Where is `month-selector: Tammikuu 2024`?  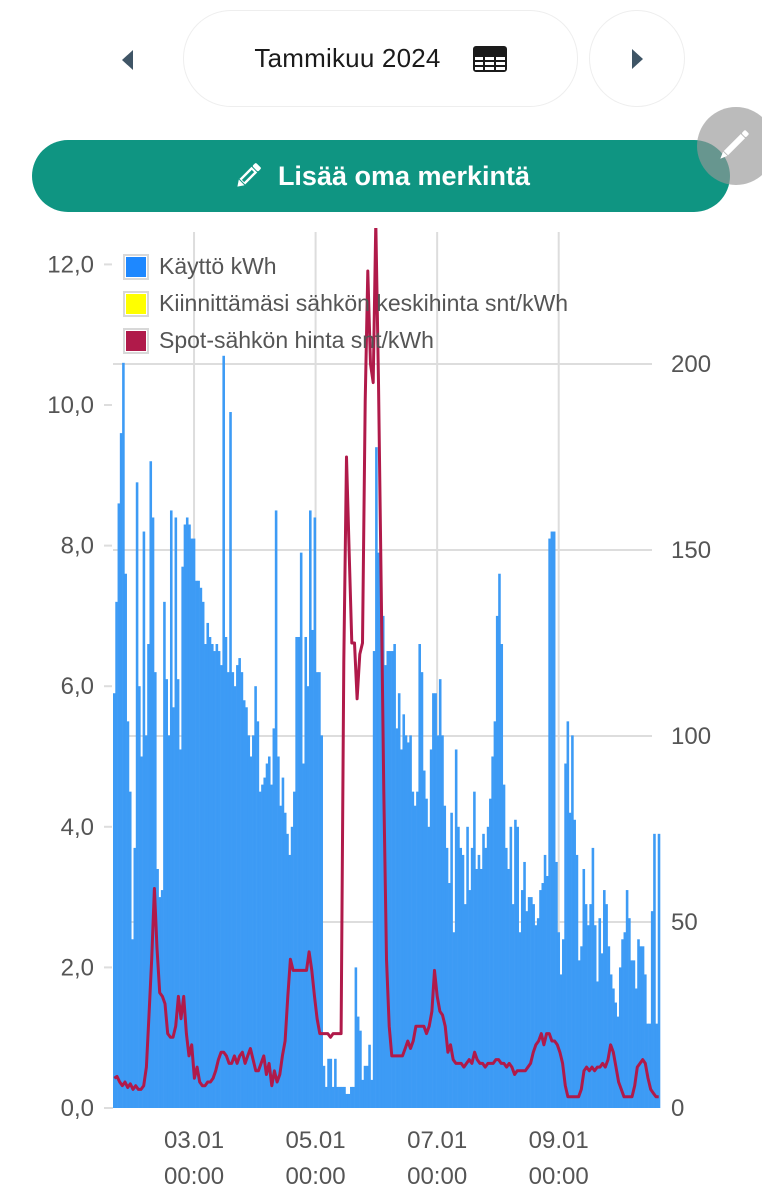 month-selector: Tammikuu 2024 is located at coordinates (380, 58).